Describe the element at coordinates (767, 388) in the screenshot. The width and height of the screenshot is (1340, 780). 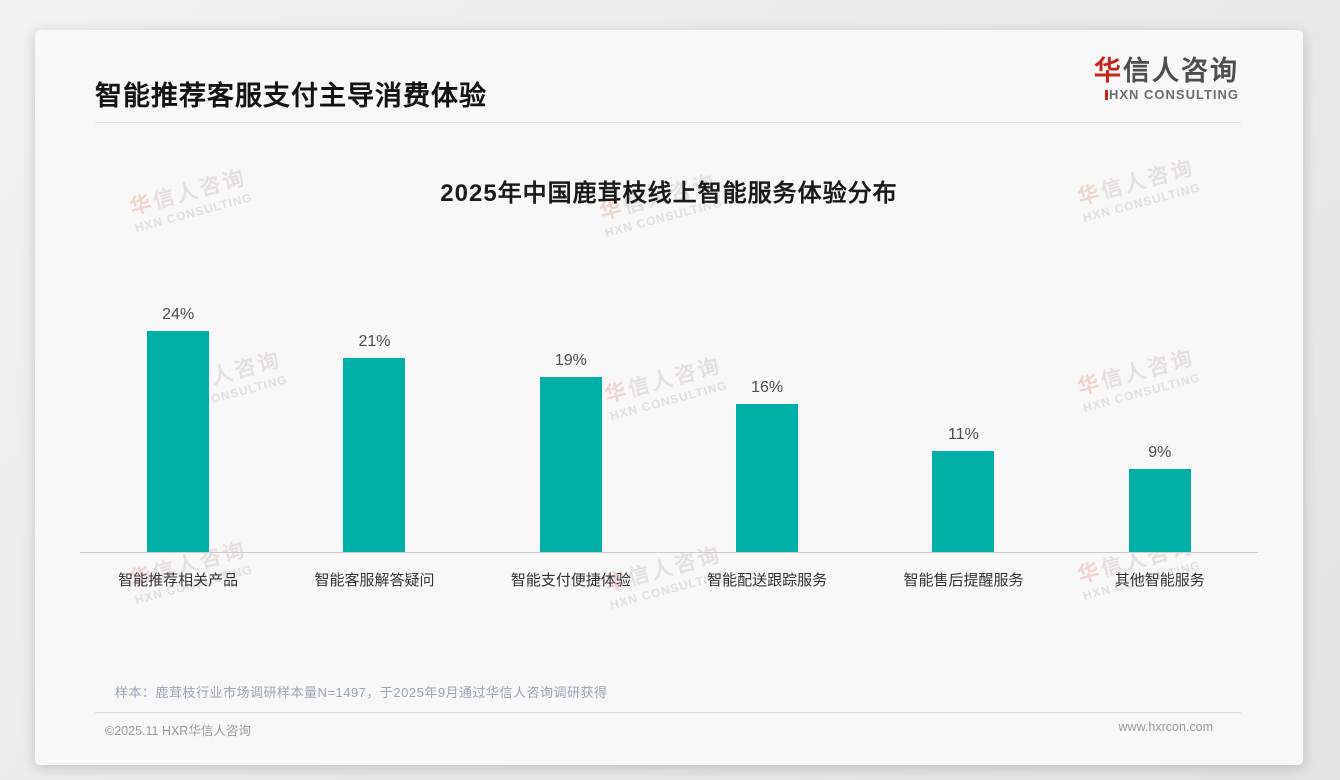
I see `bar-value-label: 16%` at that location.